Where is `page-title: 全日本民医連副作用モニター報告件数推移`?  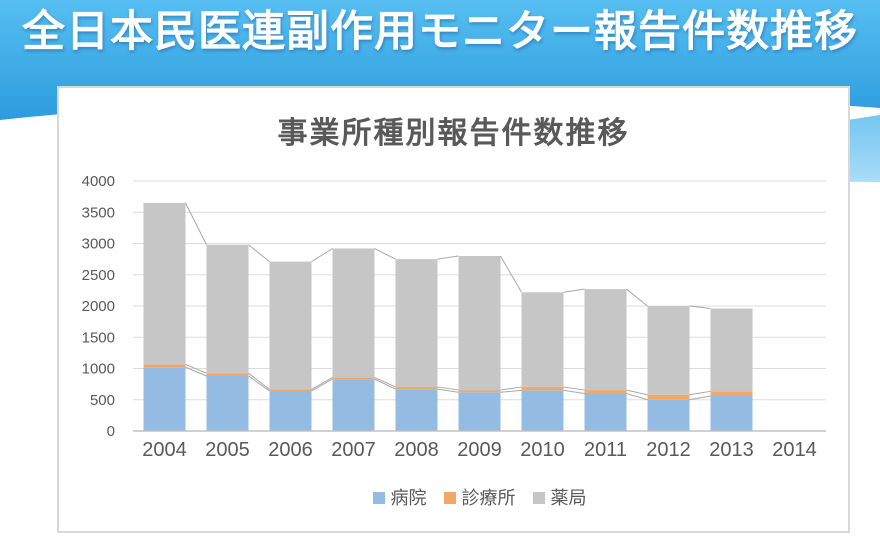 page-title: 全日本民医連副作用モニター報告件数推移 is located at coordinates (440, 32).